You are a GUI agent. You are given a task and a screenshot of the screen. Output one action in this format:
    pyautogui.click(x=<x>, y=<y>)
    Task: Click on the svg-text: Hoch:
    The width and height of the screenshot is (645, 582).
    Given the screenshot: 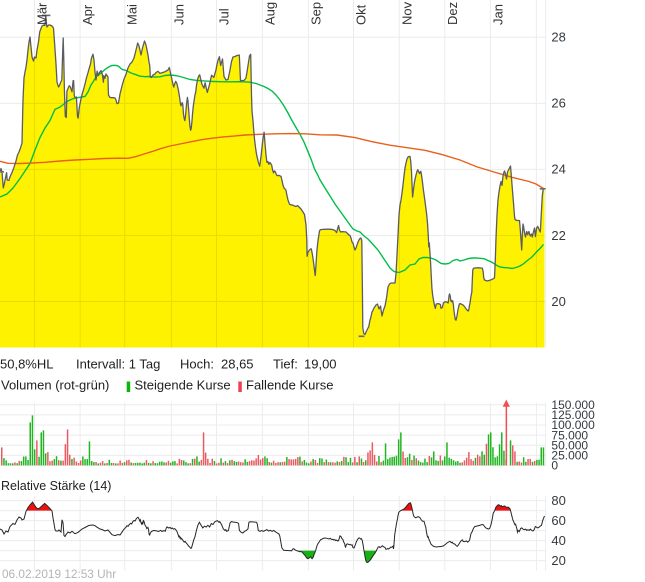 What is the action you would take?
    pyautogui.click(x=197, y=364)
    